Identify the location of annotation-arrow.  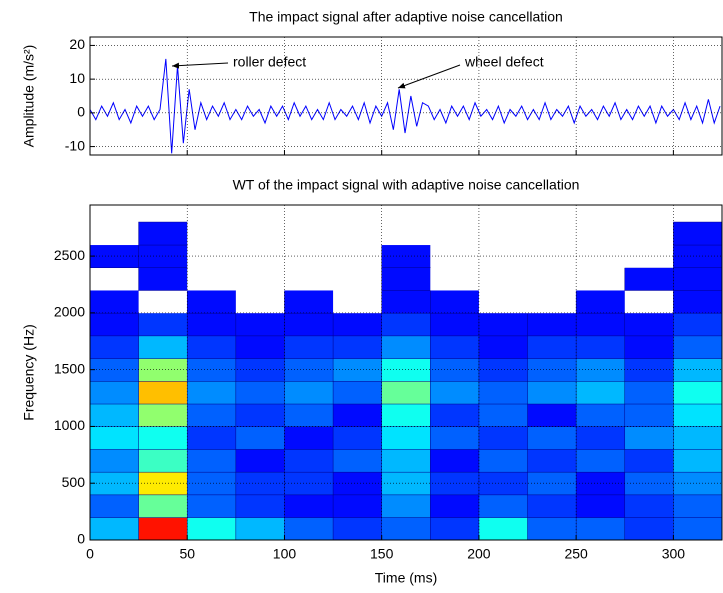
(429, 76).